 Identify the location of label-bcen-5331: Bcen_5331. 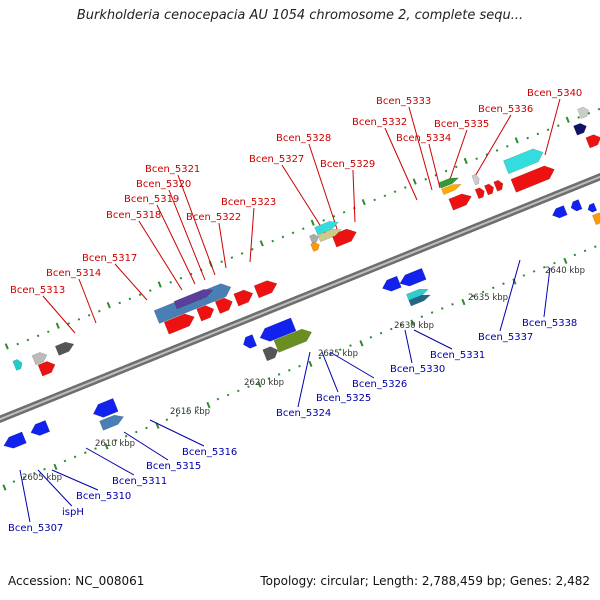
(457, 355).